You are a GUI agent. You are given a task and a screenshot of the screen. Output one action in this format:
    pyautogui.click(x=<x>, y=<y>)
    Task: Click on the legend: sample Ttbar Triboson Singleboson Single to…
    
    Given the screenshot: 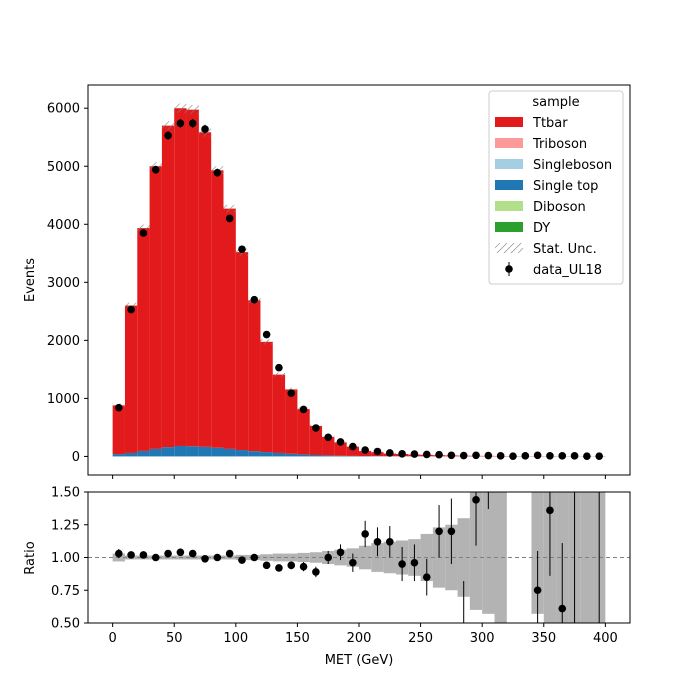 What is the action you would take?
    pyautogui.click(x=556, y=187)
    